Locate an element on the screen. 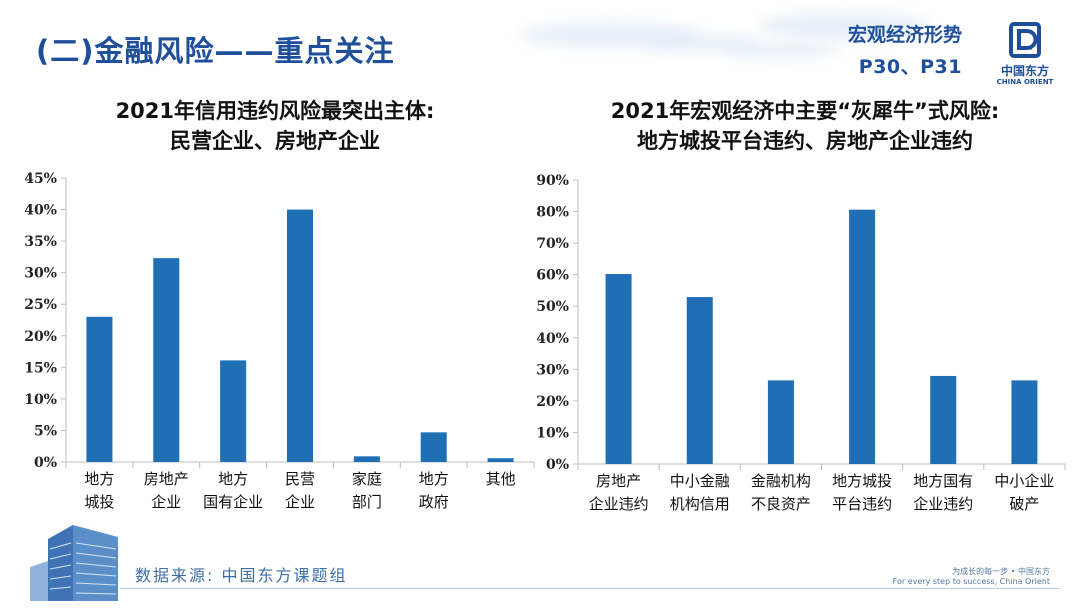  x-category-label: 中小企业 is located at coordinates (1024, 481).